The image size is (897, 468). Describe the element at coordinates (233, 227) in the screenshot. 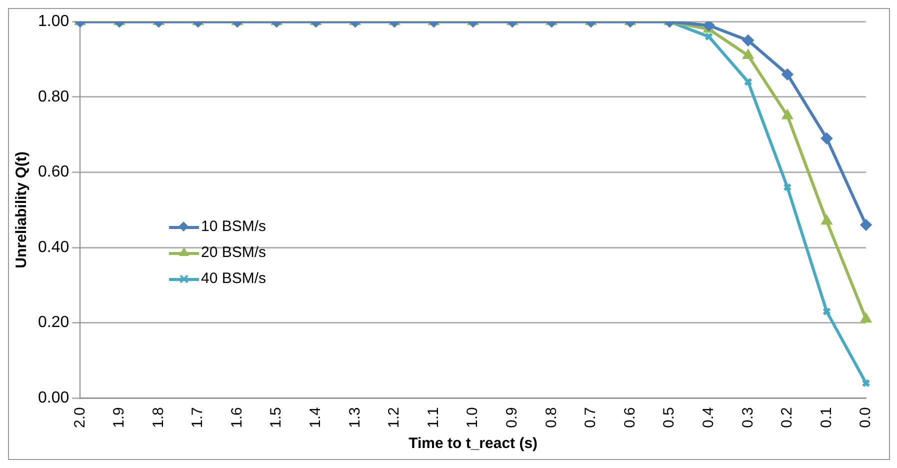

I see `legend-label: 10 BSM/s` at that location.